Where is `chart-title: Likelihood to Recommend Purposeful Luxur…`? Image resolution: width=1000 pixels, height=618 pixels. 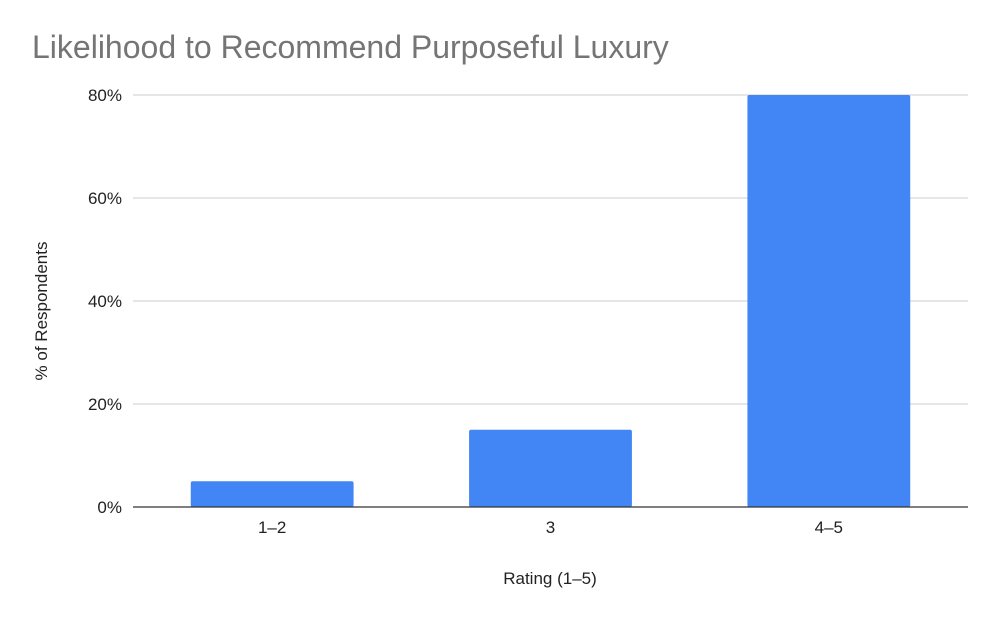 chart-title: Likelihood to Recommend Purposeful Luxur… is located at coordinates (350, 47).